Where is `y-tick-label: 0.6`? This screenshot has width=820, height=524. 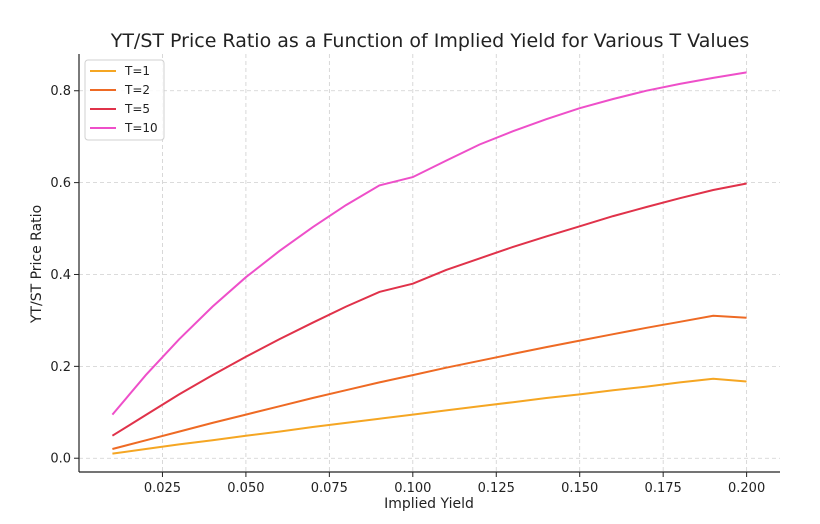
y-tick-label: 0.6 is located at coordinates (60, 183).